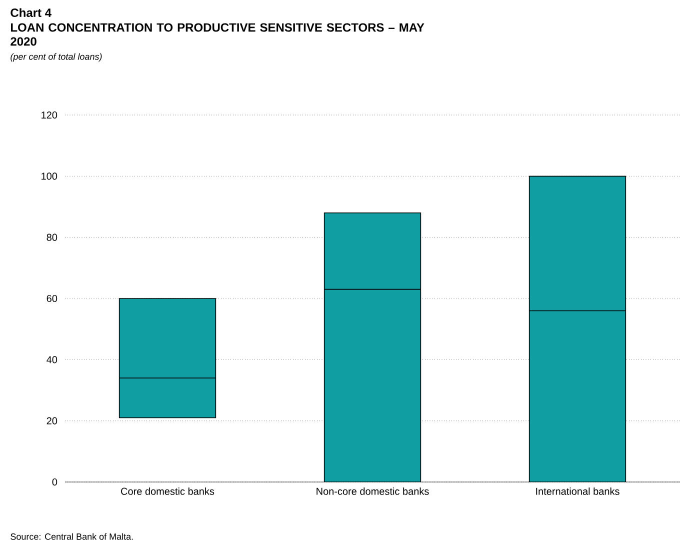 The height and width of the screenshot is (544, 692). What do you see at coordinates (167, 491) in the screenshot?
I see `x-tick-label: Core domestic banks` at bounding box center [167, 491].